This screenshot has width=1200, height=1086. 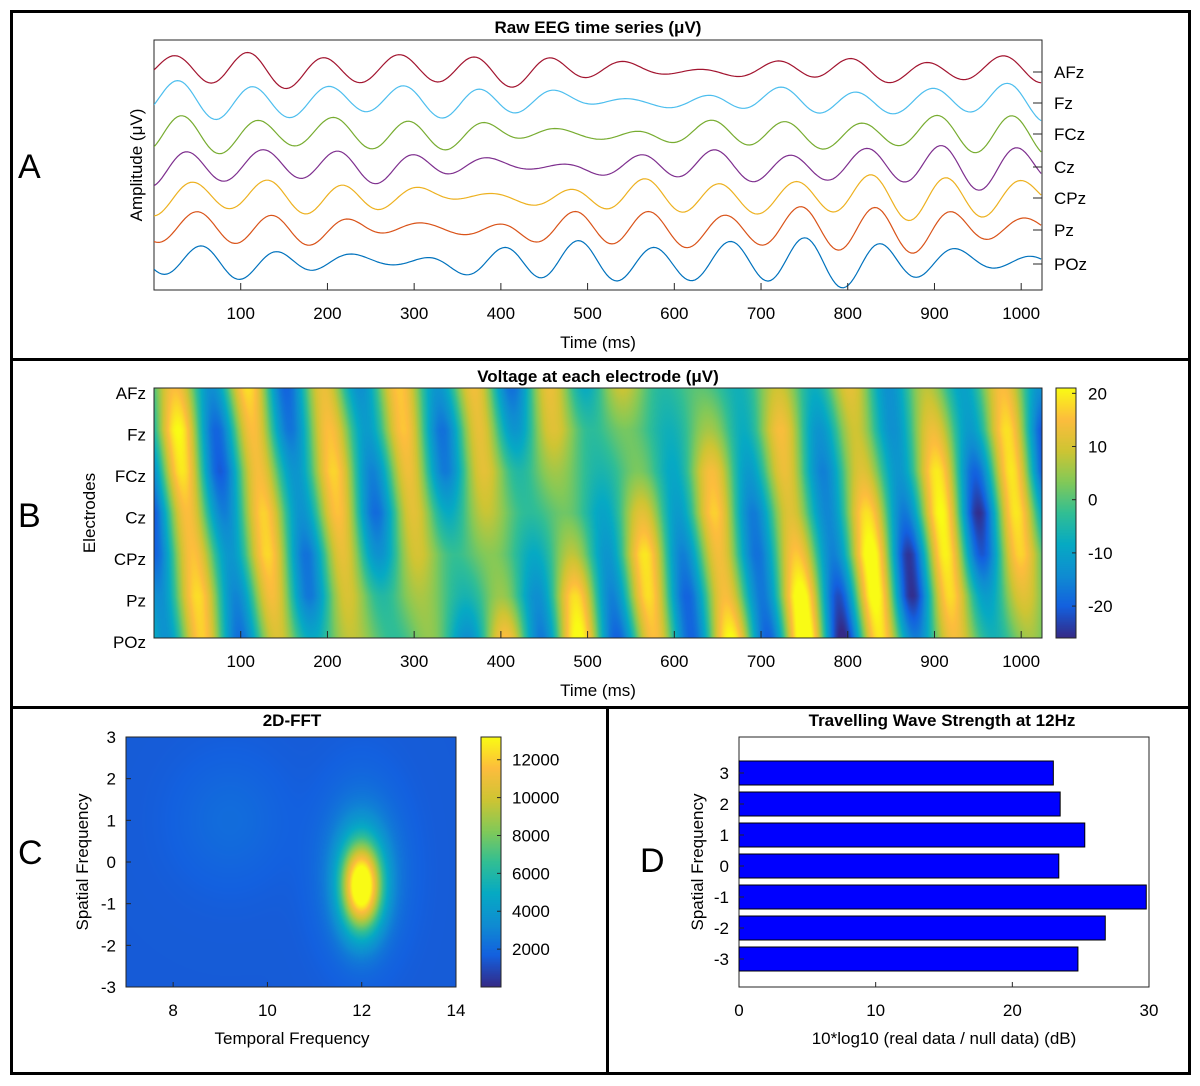 What do you see at coordinates (1063, 103) in the screenshot?
I see `channel-label-fz: Fz` at bounding box center [1063, 103].